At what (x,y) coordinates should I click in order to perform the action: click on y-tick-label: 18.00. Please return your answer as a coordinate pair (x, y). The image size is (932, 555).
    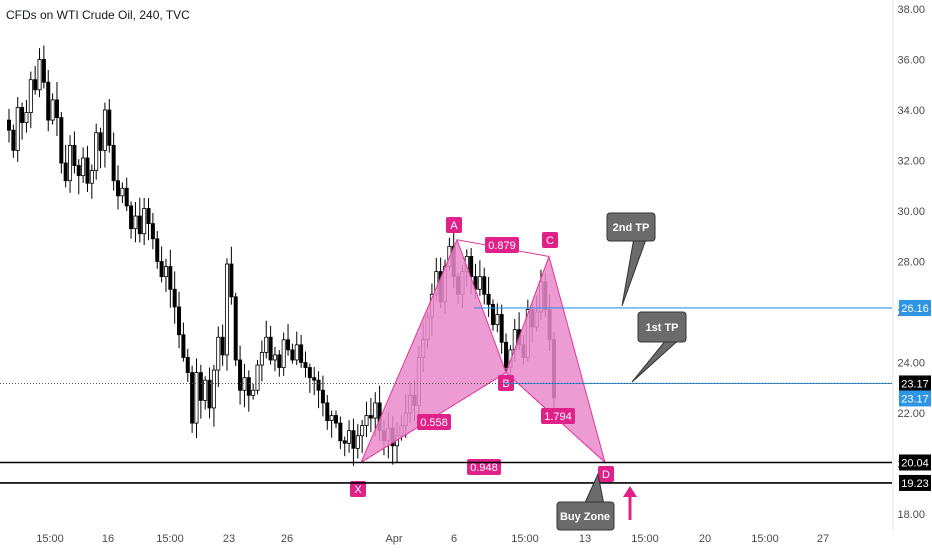
    Looking at the image, I should click on (911, 515).